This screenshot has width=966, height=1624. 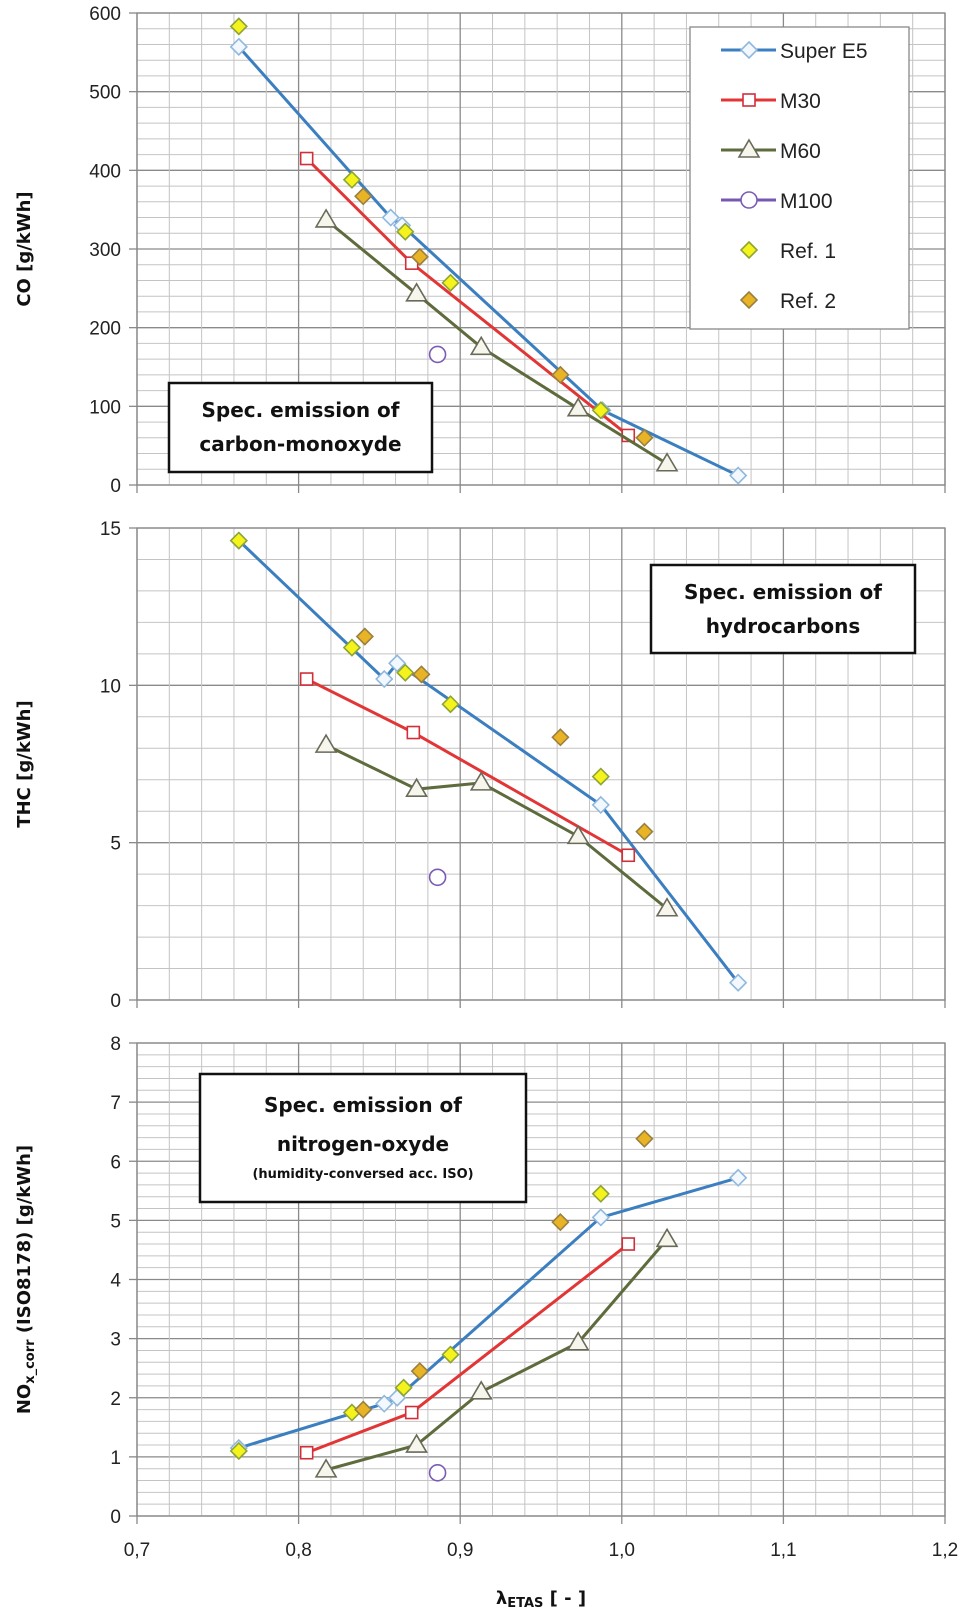 What do you see at coordinates (24, 248) in the screenshot?
I see `y-axis-label: CO [g/kWh]` at bounding box center [24, 248].